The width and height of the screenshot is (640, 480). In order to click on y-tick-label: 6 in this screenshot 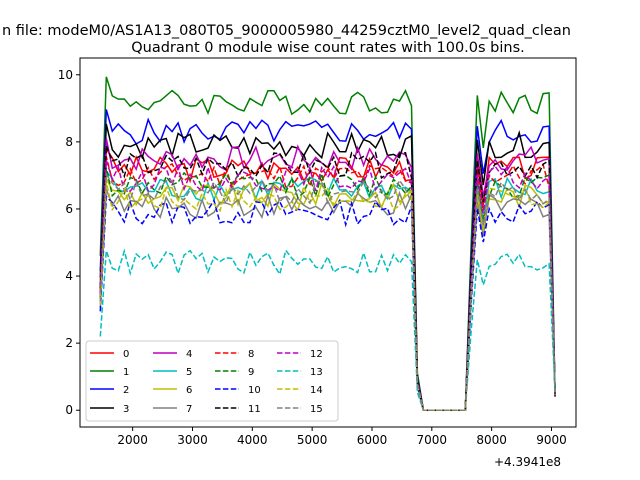, I will do `click(69, 209)`.